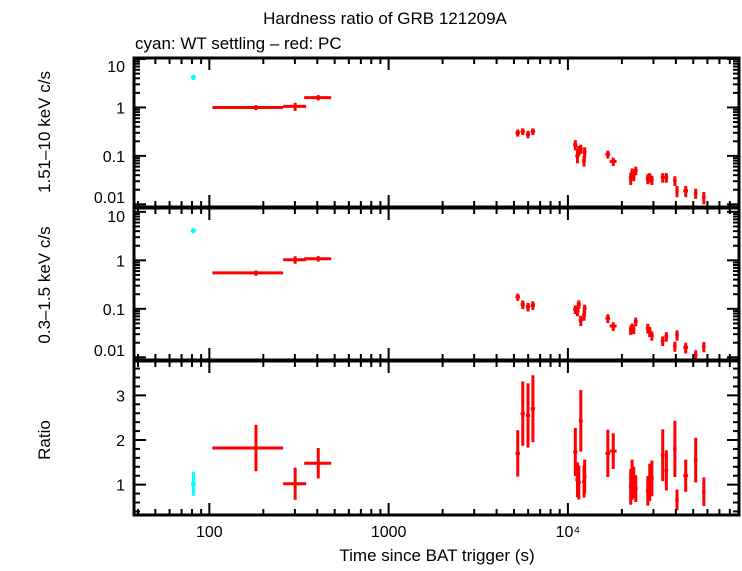 Image resolution: width=742 pixels, height=571 pixels. Describe the element at coordinates (116, 217) in the screenshot. I see `y-tick-label-soft: 10` at that location.